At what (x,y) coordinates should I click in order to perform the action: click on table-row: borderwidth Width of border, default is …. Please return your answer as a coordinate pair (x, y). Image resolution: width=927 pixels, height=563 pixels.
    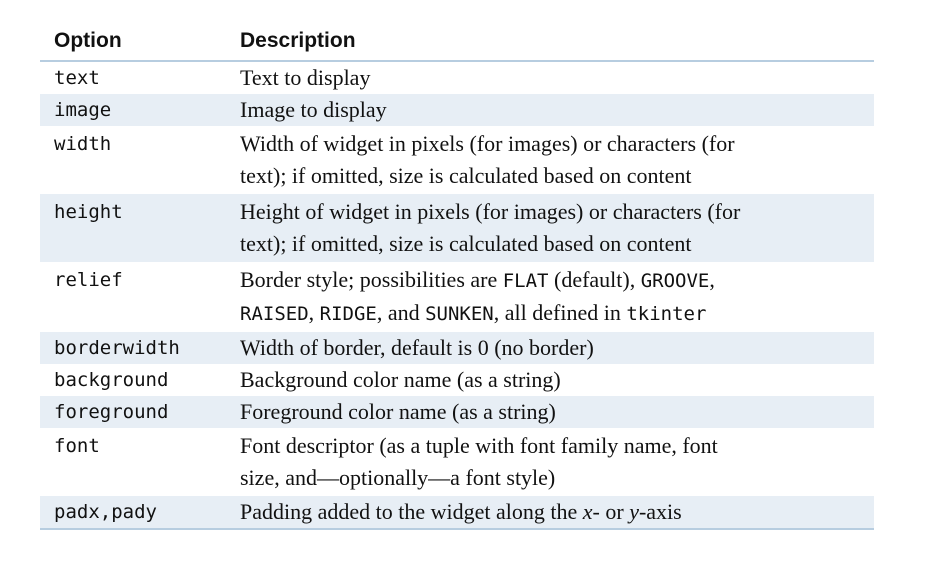
    Looking at the image, I should click on (457, 348).